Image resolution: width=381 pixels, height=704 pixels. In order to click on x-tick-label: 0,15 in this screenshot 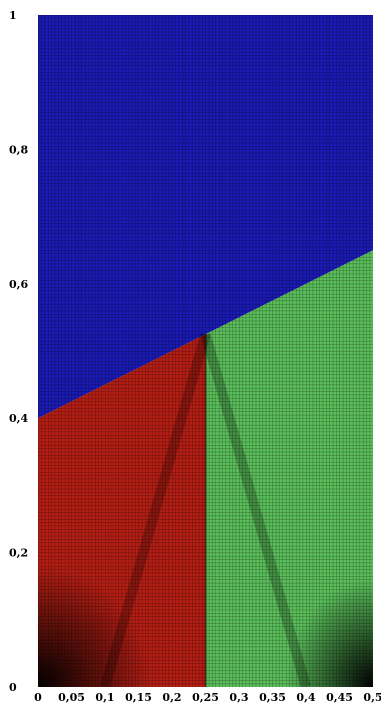, I will do `click(138, 697)`.